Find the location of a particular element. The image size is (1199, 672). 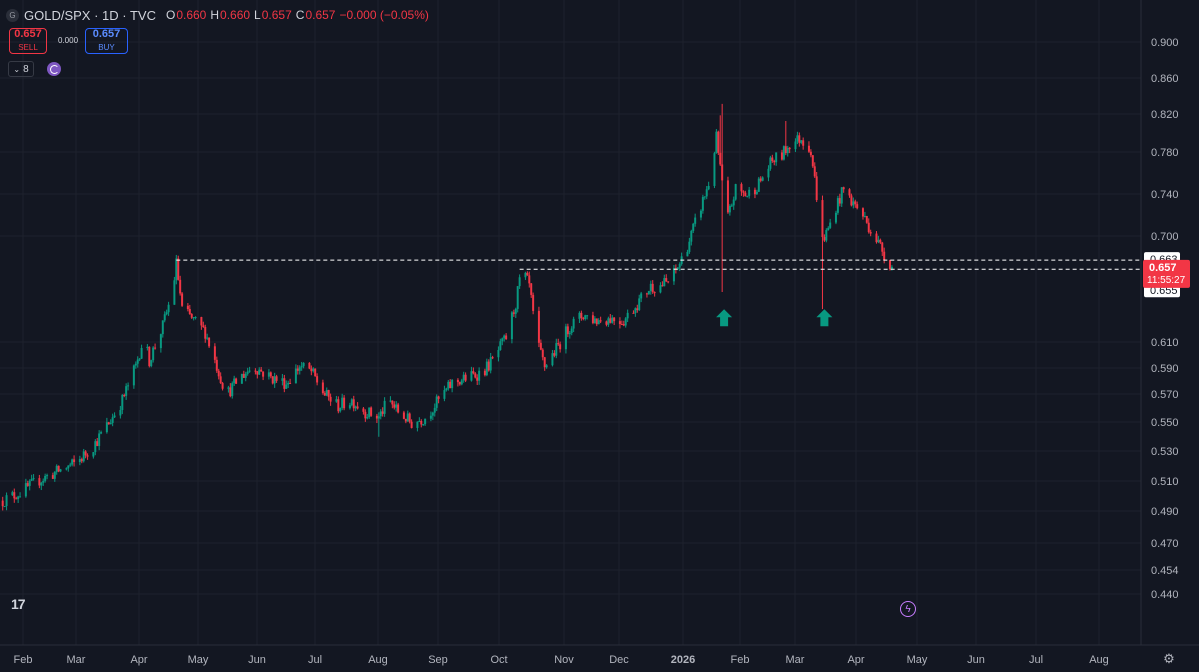

symbol-icon: G is located at coordinates (12, 15).